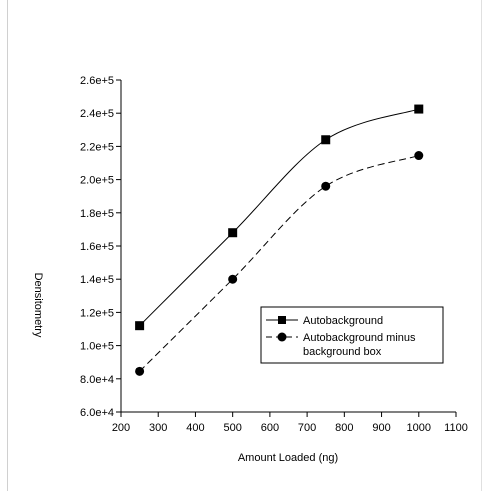 Image resolution: width=487 pixels, height=491 pixels. Describe the element at coordinates (419, 428) in the screenshot. I see `x-tick-label: 1000` at that location.